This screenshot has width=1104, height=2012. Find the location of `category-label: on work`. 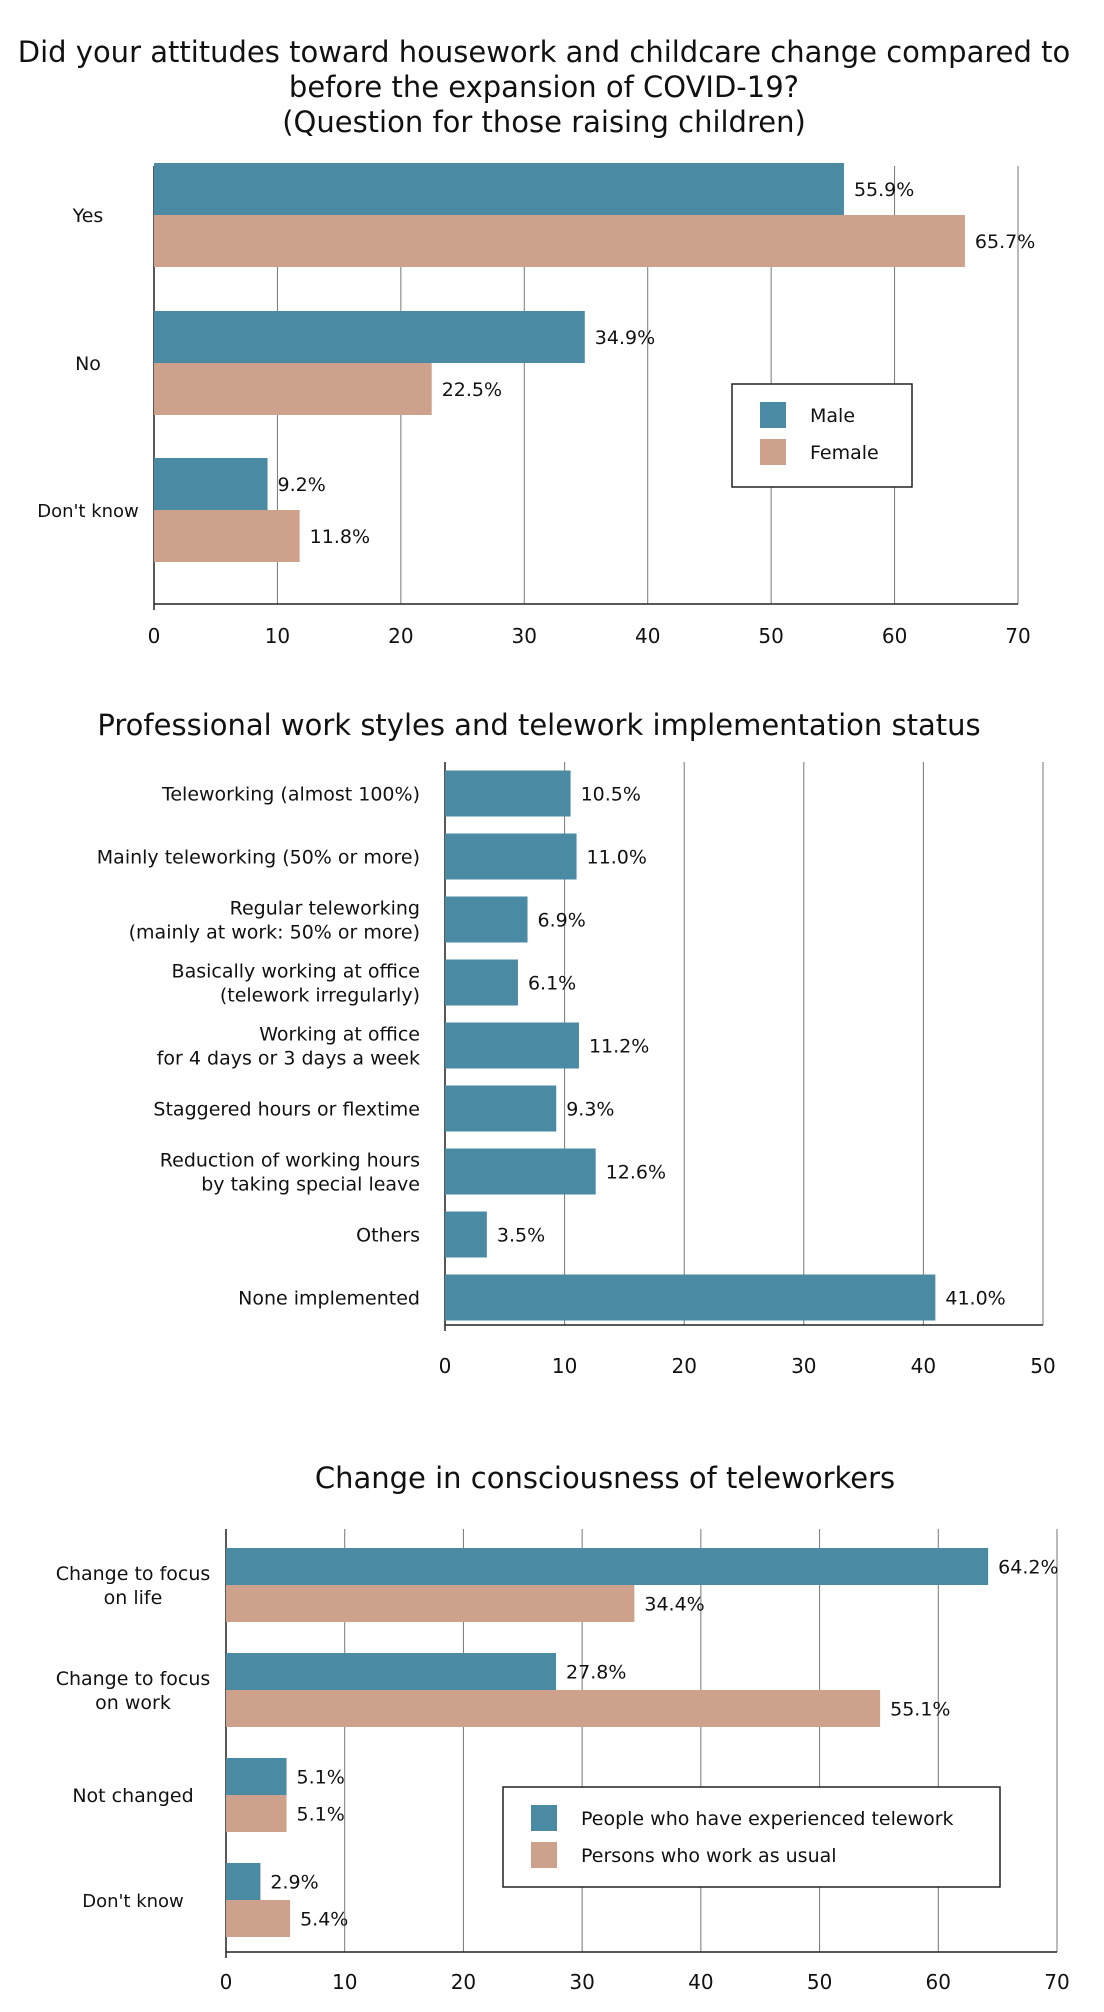

category-label: on work is located at coordinates (133, 1703).